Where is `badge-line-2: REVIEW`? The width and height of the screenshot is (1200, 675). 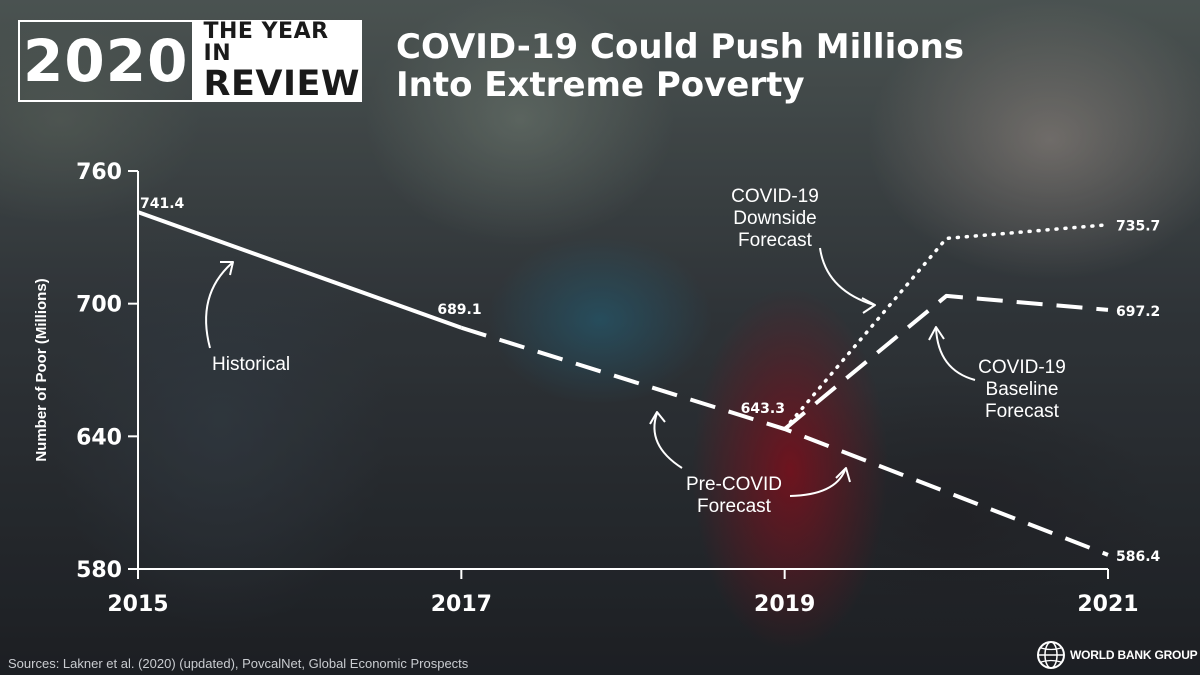
badge-line-2: REVIEW is located at coordinates (281, 83).